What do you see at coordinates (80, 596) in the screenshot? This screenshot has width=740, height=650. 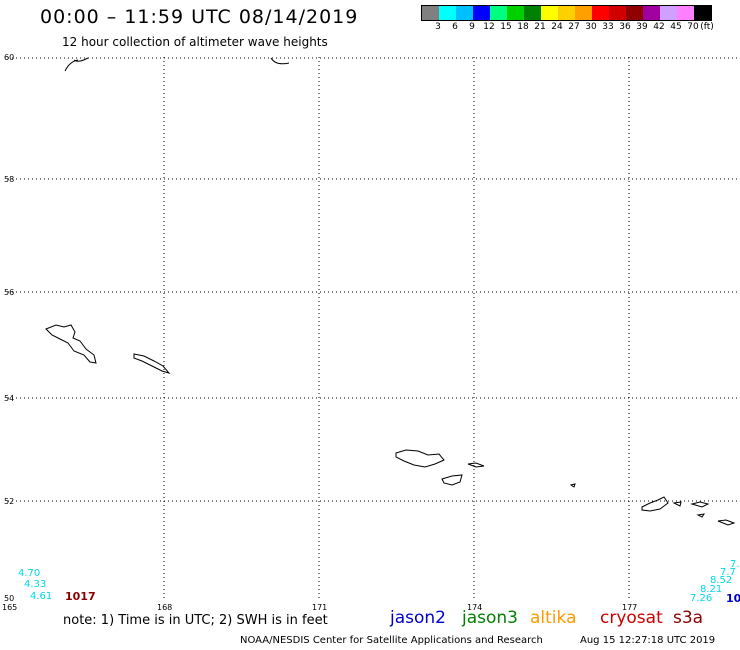 I see `pressure-label: 1017` at bounding box center [80, 596].